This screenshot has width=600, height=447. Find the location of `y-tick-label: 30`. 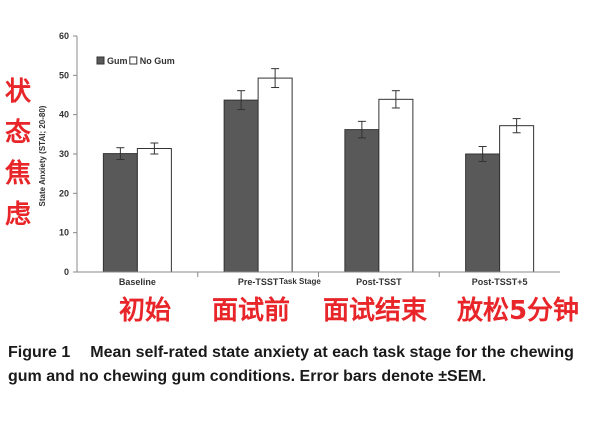

y-tick-label: 30 is located at coordinates (64, 154).